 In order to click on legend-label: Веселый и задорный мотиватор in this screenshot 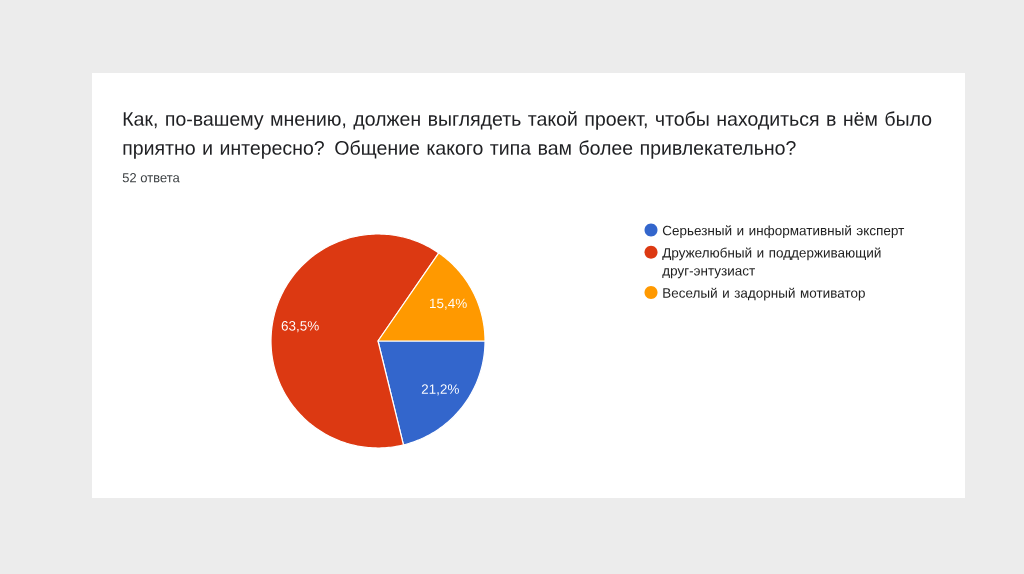, I will do `click(764, 294)`.